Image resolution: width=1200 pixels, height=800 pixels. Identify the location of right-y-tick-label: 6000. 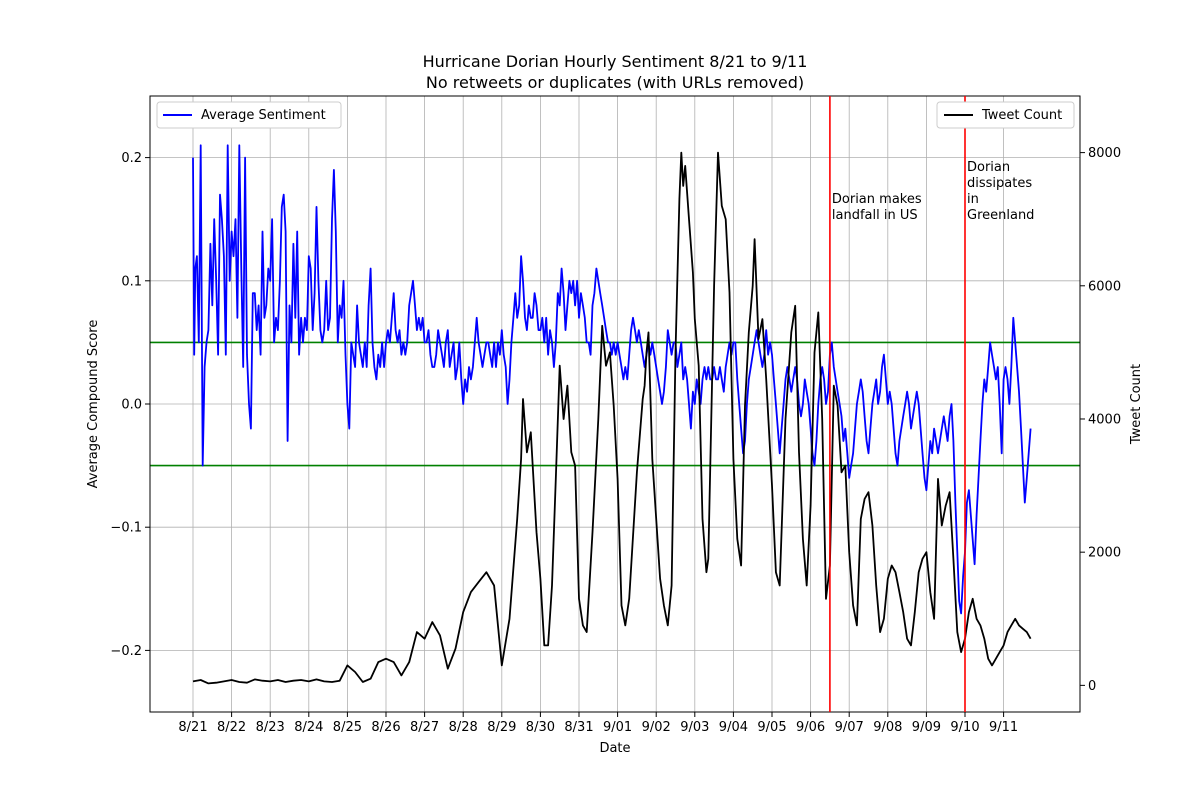
(1104, 286).